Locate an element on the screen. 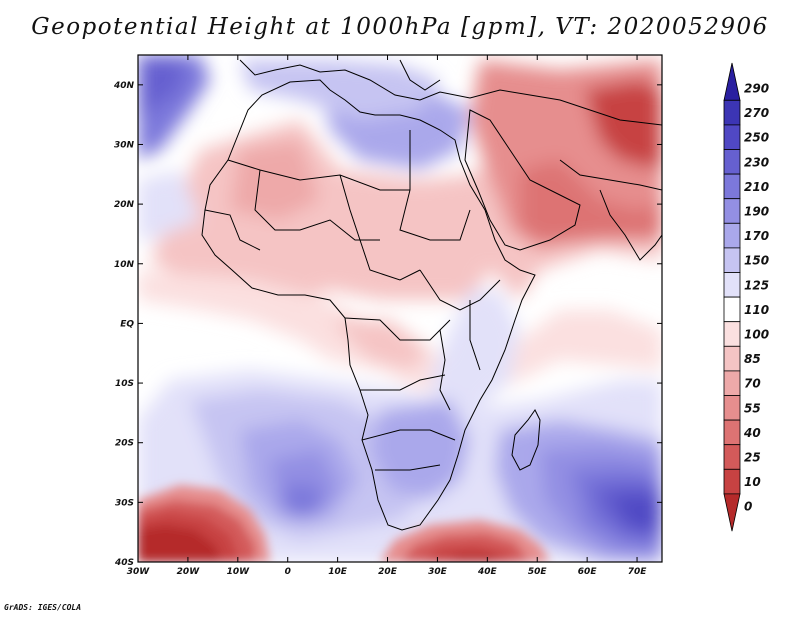  colorbar-label: 100 is located at coordinates (756, 335).